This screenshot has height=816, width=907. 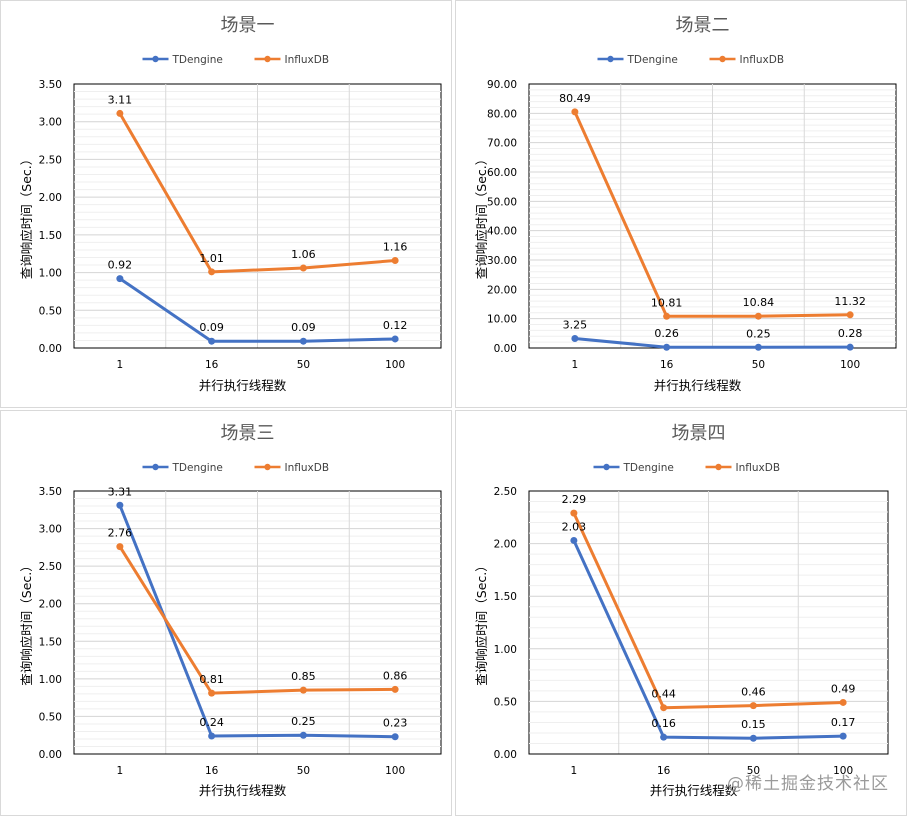 What do you see at coordinates (120, 491) in the screenshot?
I see `data-label-tdengine: 3.31` at bounding box center [120, 491].